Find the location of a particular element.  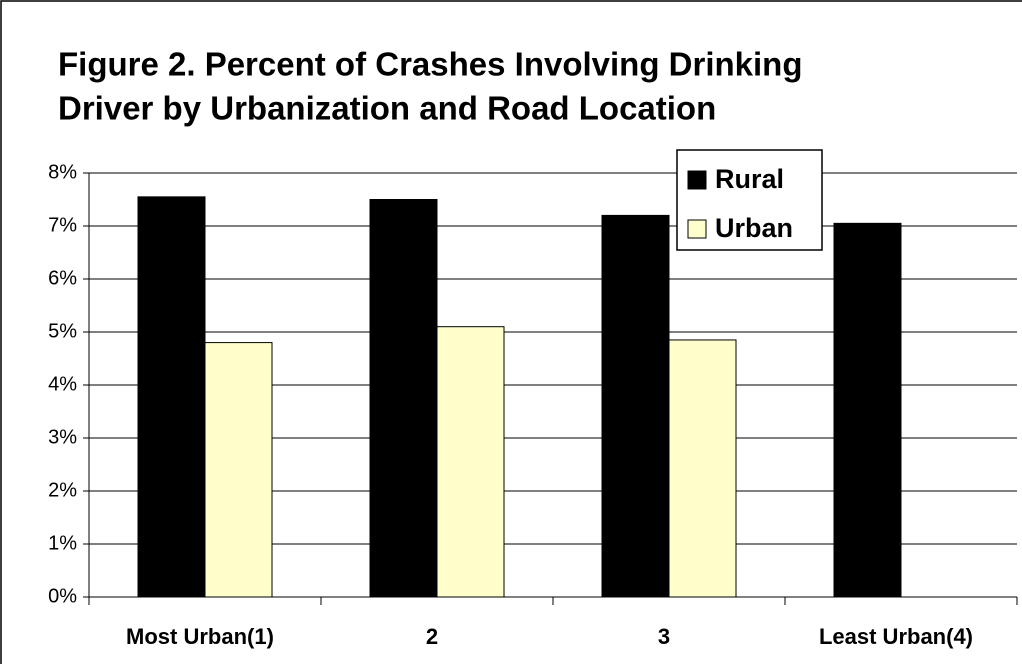

x-tick-label: 2 is located at coordinates (432, 636).